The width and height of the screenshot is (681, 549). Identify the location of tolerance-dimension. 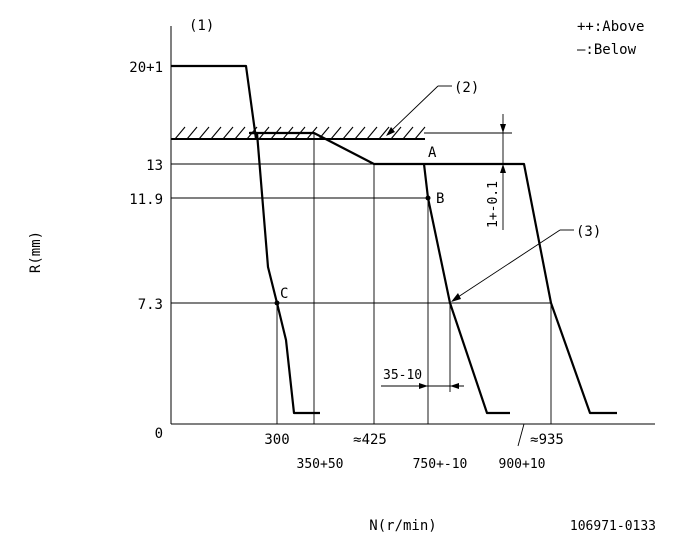
(503, 172).